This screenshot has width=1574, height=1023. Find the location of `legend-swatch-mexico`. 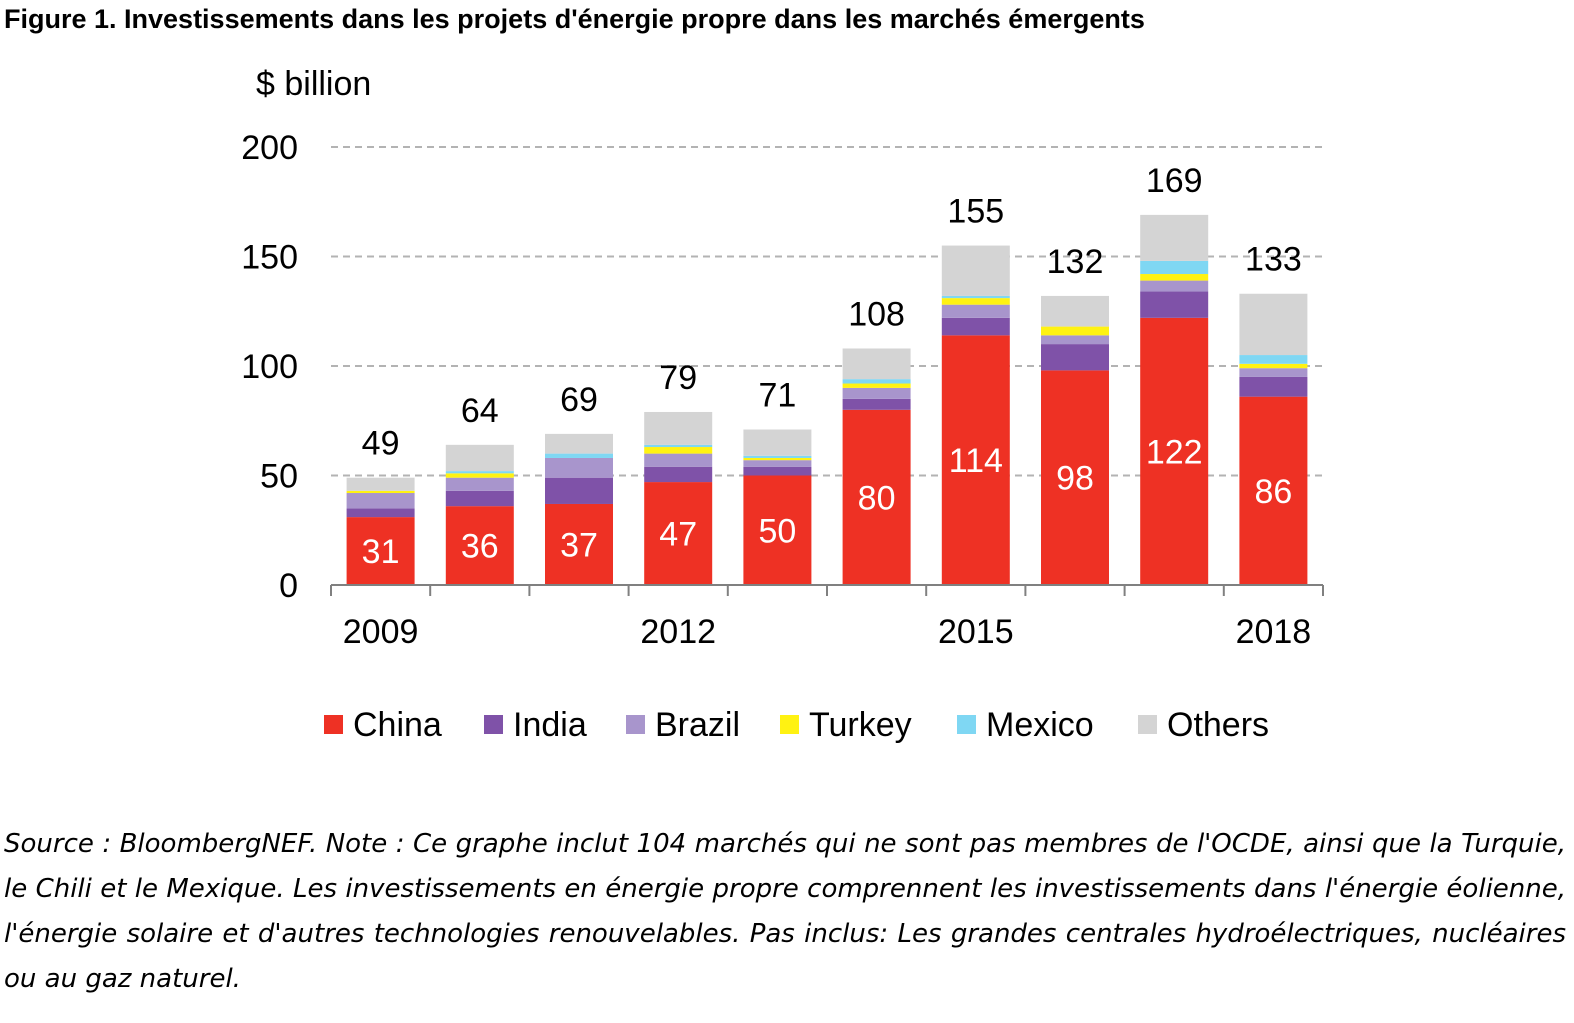

legend-swatch-mexico is located at coordinates (966, 724).